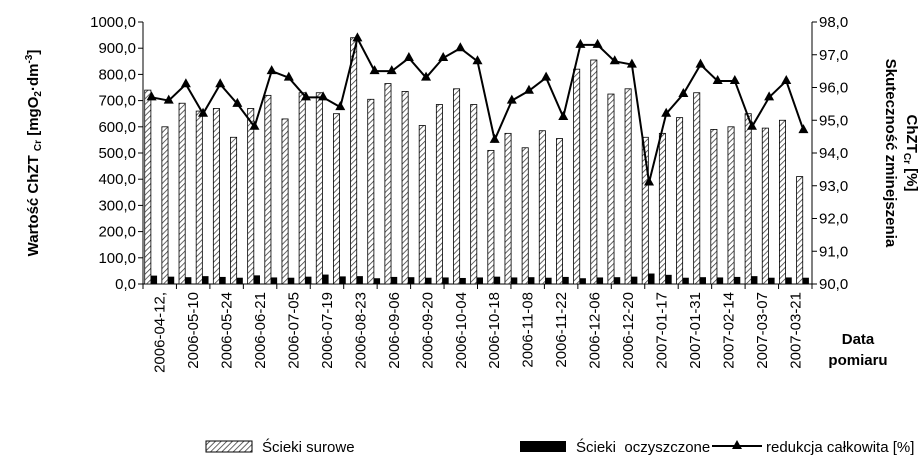  I want to click on y2-tick-label: 98,0, so click(833, 22).